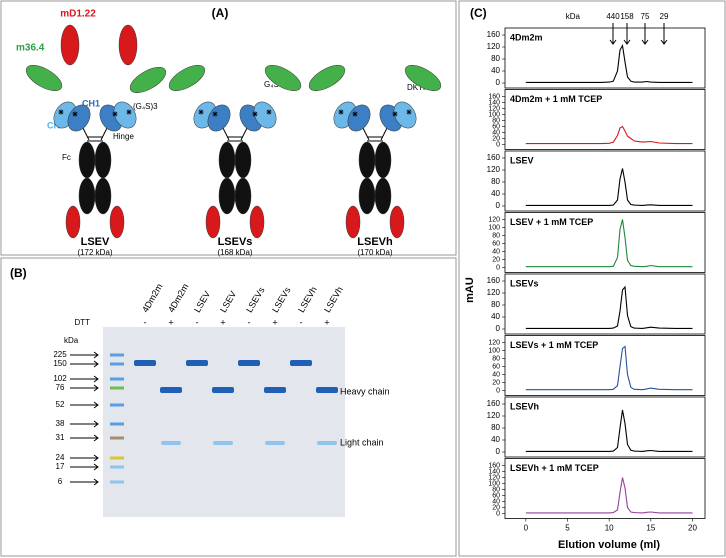 This screenshot has width=726, height=558. Describe the element at coordinates (78, 14) in the screenshot. I see `domain-label: mD1.22` at that location.